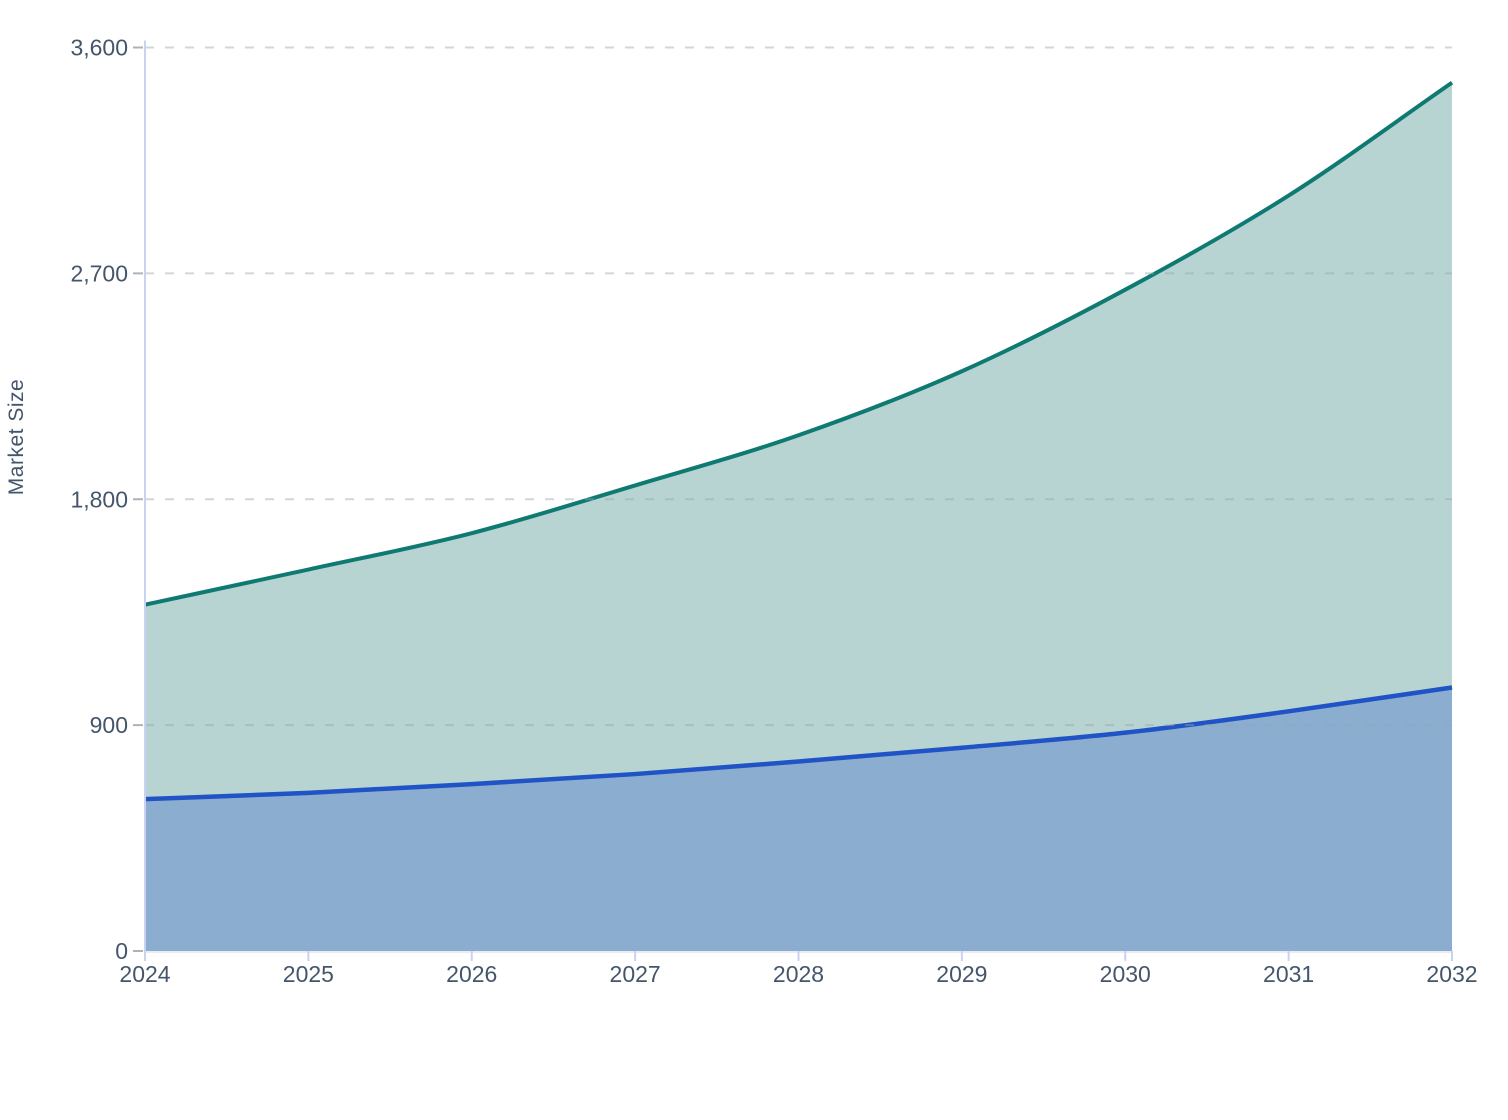 The height and width of the screenshot is (1120, 1508). Describe the element at coordinates (99, 499) in the screenshot. I see `y-tick-label: 1,800` at that location.